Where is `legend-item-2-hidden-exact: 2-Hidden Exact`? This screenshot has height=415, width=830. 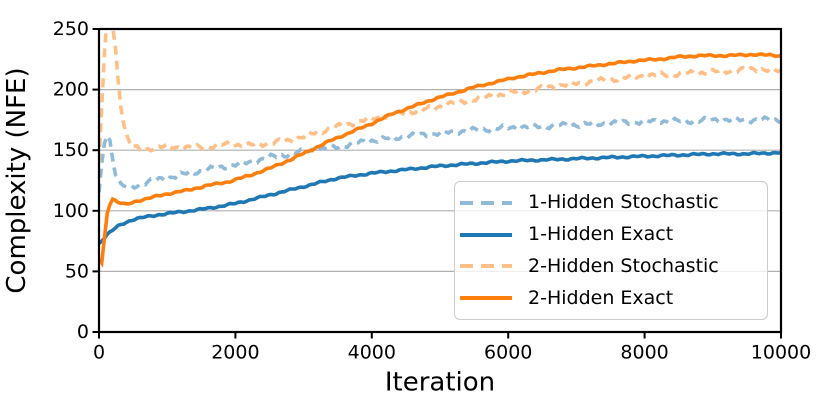 legend-item-2-hidden-exact: 2-Hidden Exact is located at coordinates (613, 298).